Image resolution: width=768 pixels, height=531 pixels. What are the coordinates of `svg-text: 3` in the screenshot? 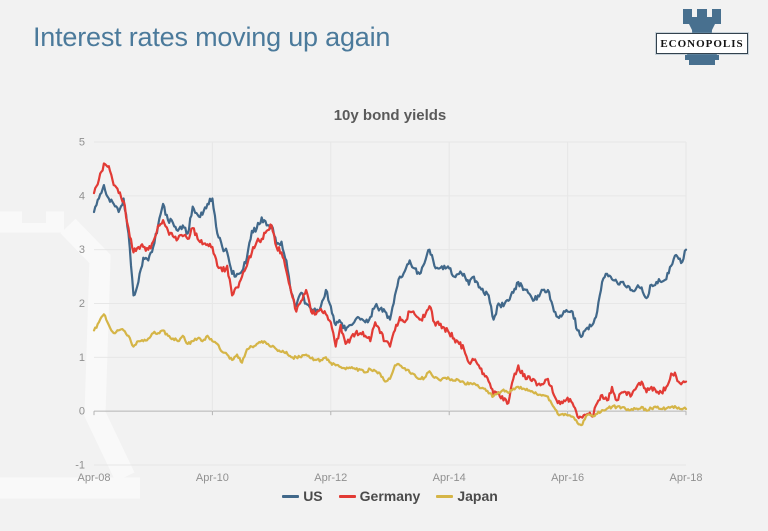 It's located at (82, 250).